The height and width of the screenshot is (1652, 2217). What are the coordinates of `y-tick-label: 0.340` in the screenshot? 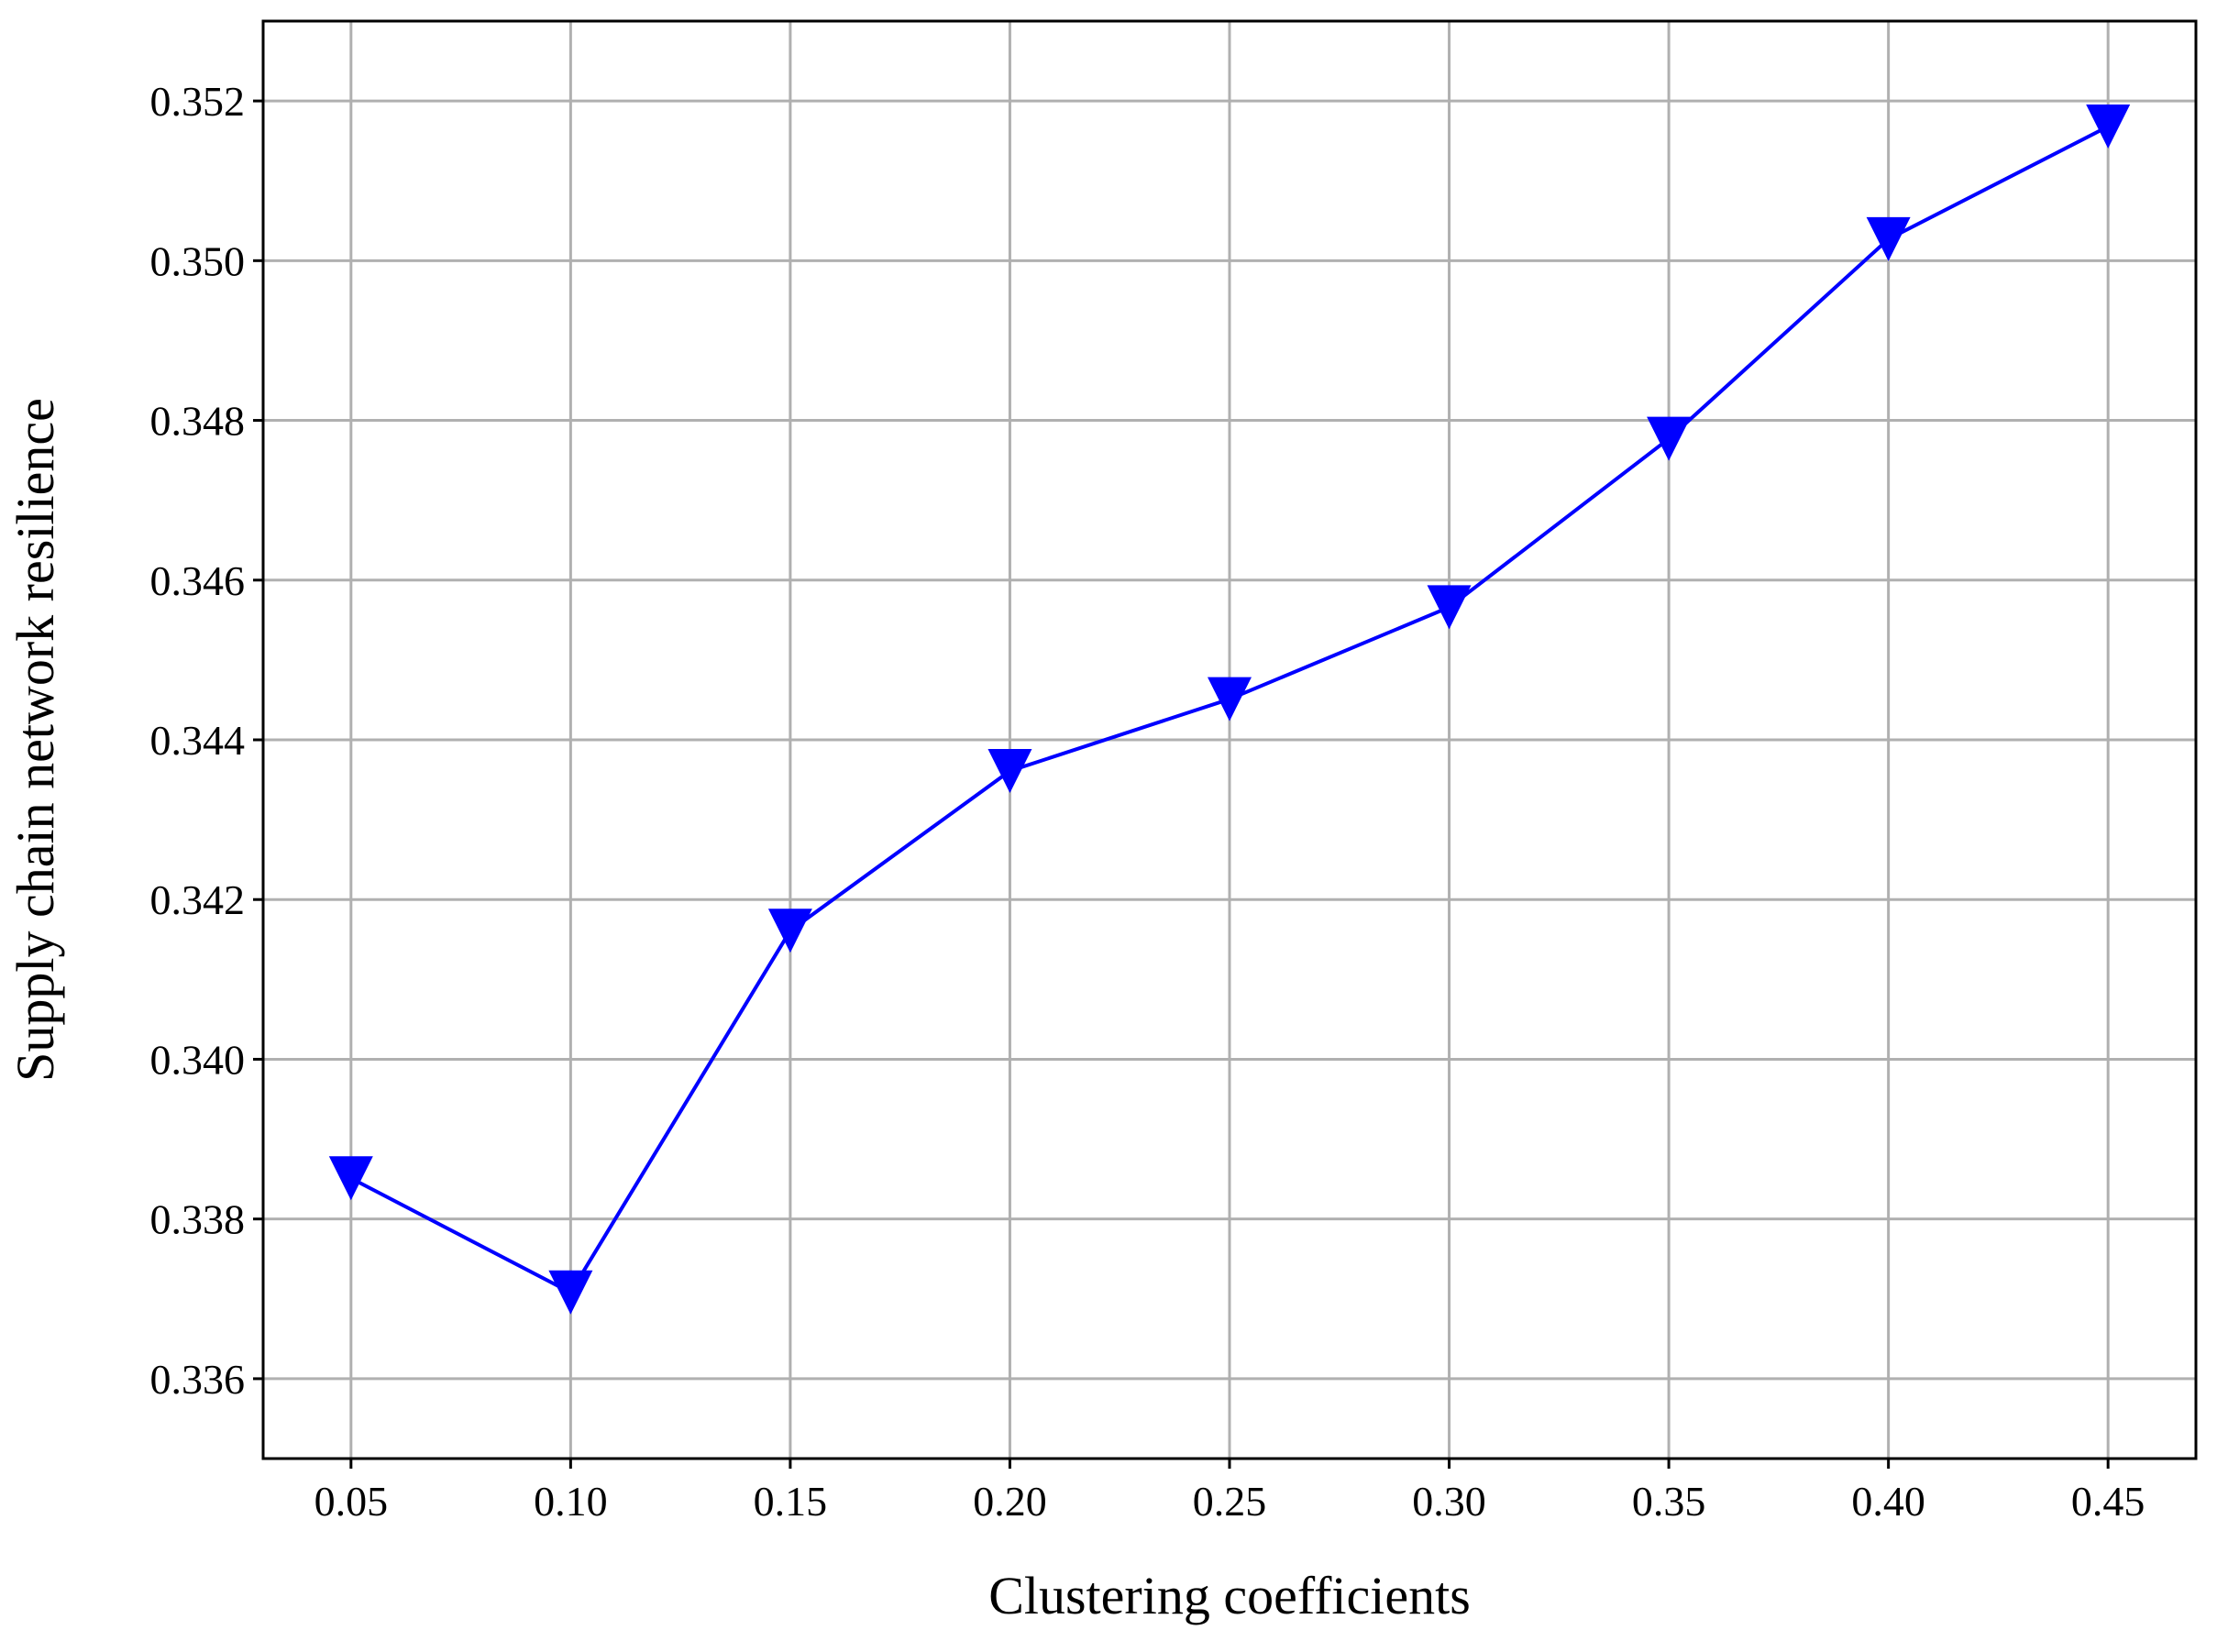 It's located at (198, 1059).